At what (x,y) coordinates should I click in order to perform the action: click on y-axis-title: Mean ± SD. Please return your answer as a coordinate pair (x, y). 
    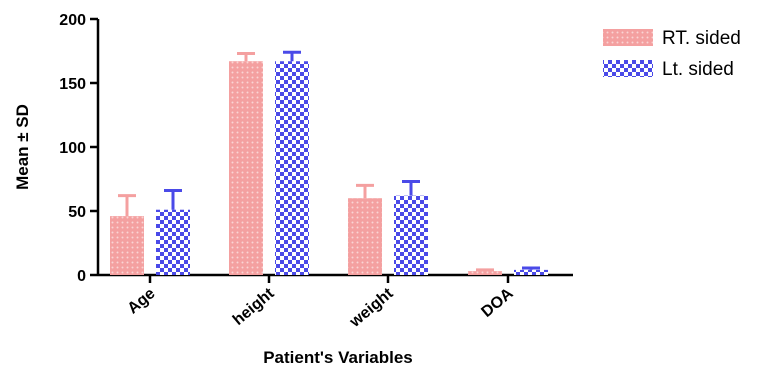
    Looking at the image, I should click on (22, 147).